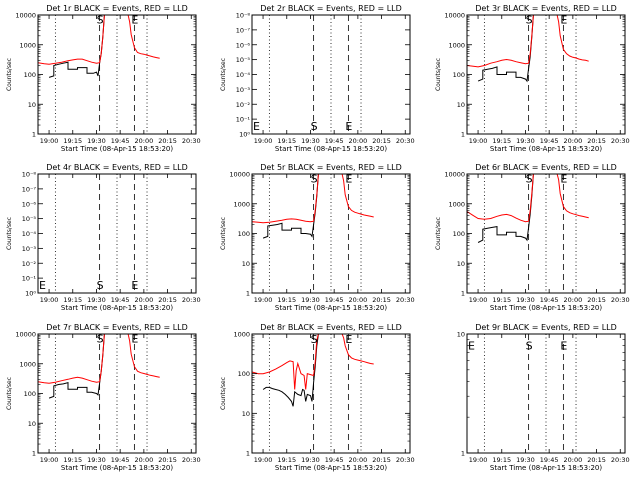  I want to click on series-events, so click(294, 370).